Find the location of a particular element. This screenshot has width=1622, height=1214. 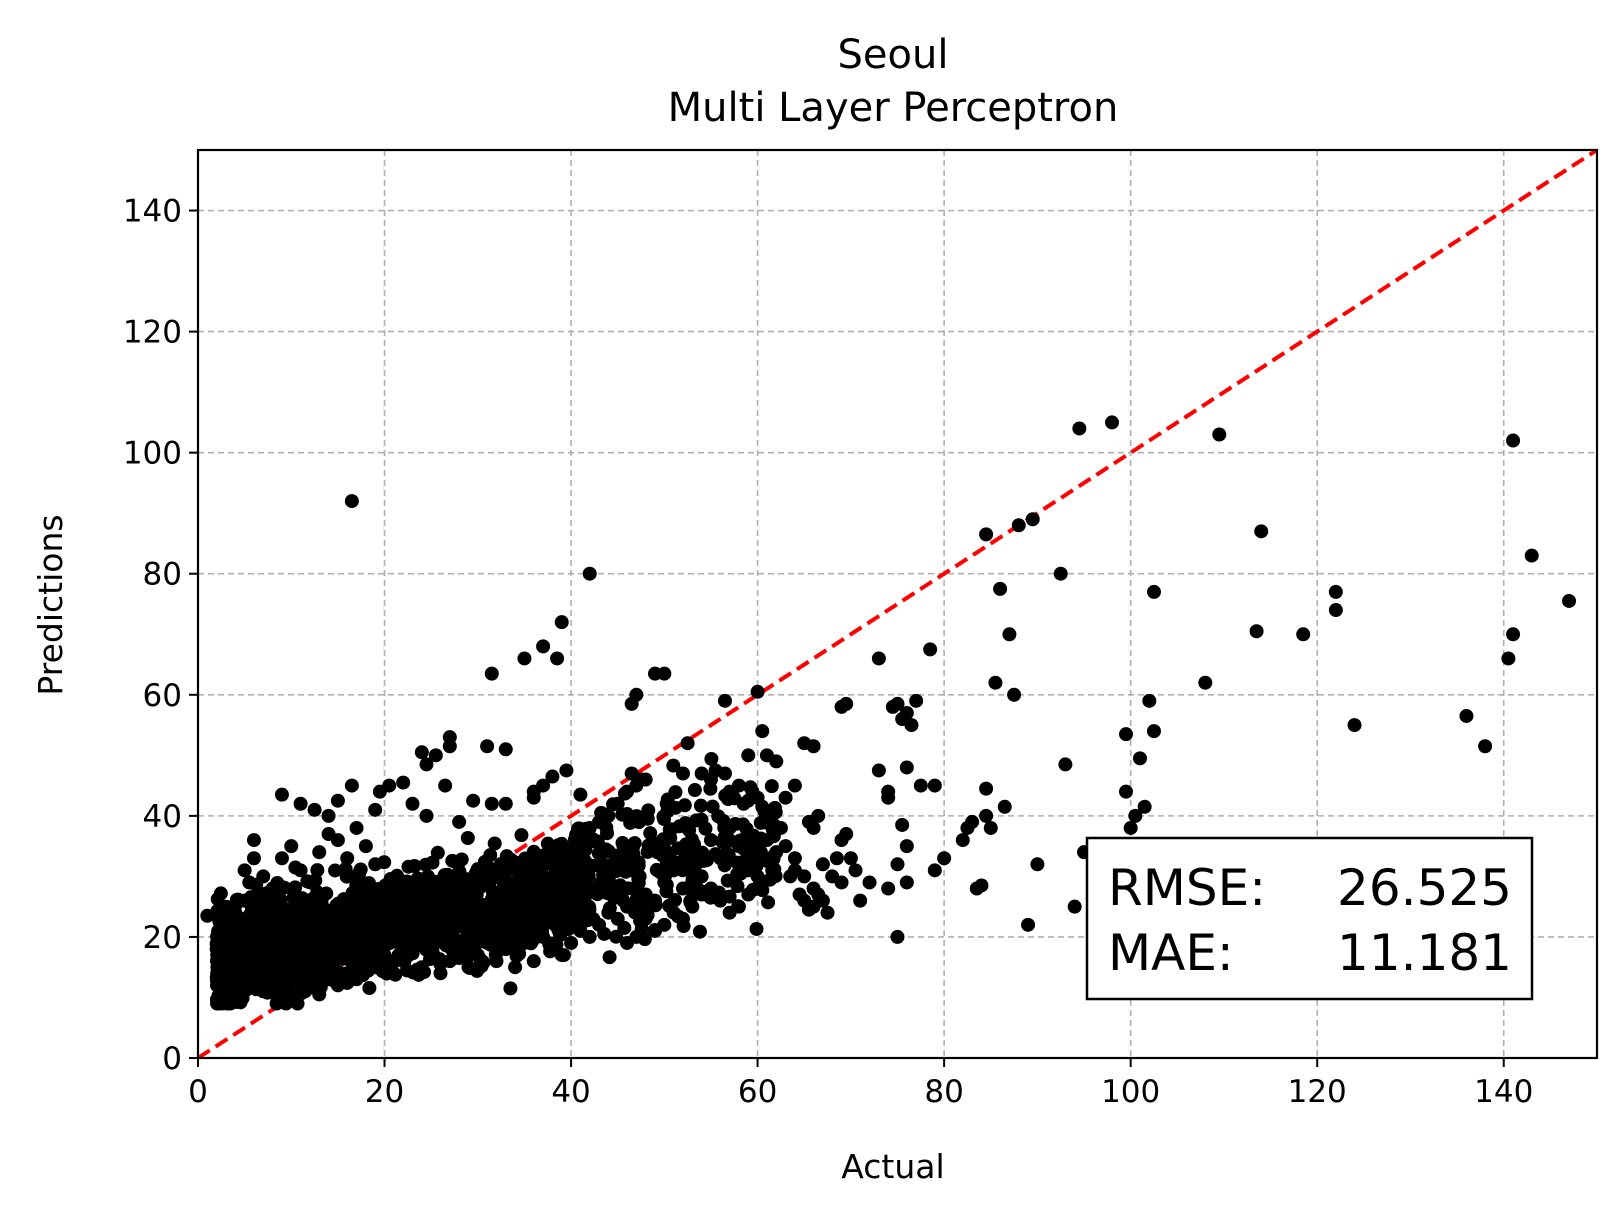

mae-value: 11.181 is located at coordinates (1424, 953).